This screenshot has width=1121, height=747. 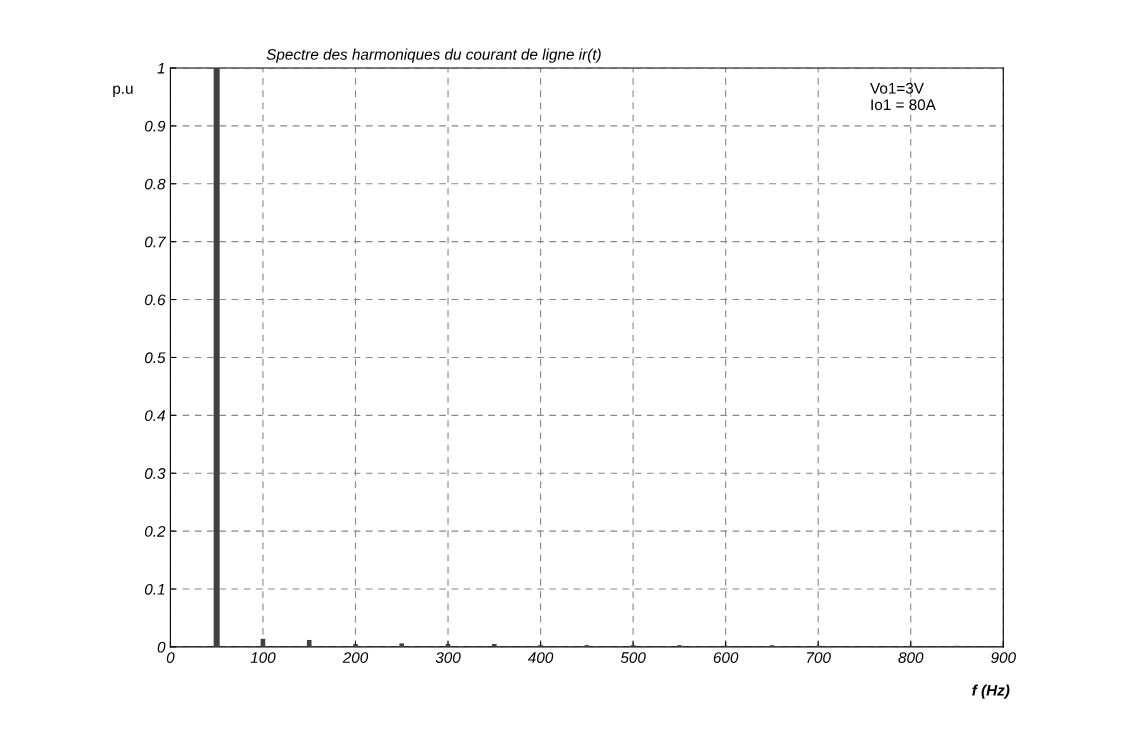 I want to click on x-tick-label: 400, so click(x=540, y=657).